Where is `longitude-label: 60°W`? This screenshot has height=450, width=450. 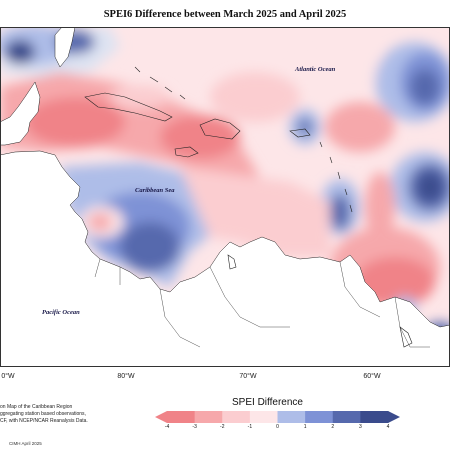
longitude-label: 60°W is located at coordinates (372, 376).